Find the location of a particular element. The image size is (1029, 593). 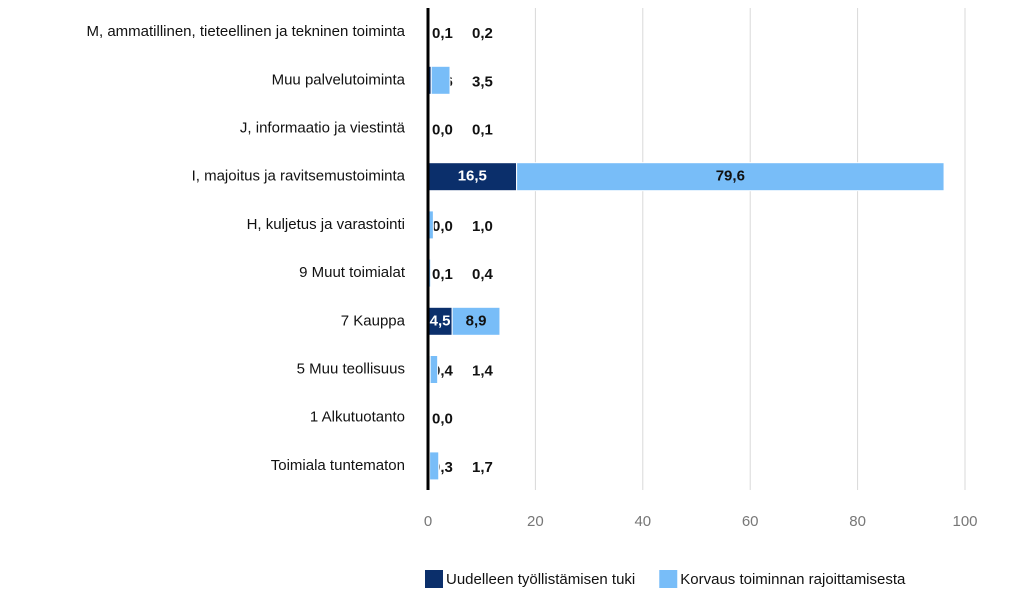

category-label: Toimiala tuntematon is located at coordinates (338, 465).